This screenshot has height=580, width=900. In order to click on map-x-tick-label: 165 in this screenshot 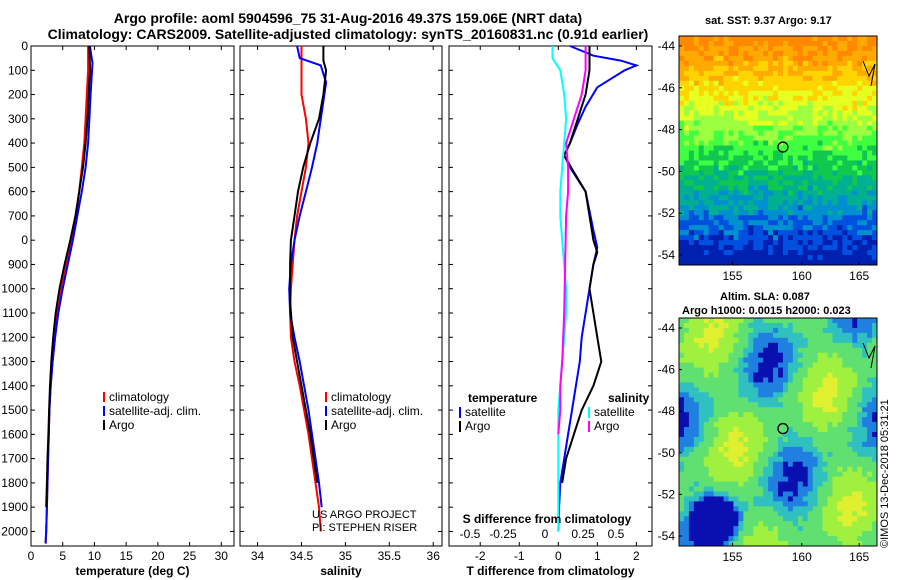, I will do `click(859, 557)`.